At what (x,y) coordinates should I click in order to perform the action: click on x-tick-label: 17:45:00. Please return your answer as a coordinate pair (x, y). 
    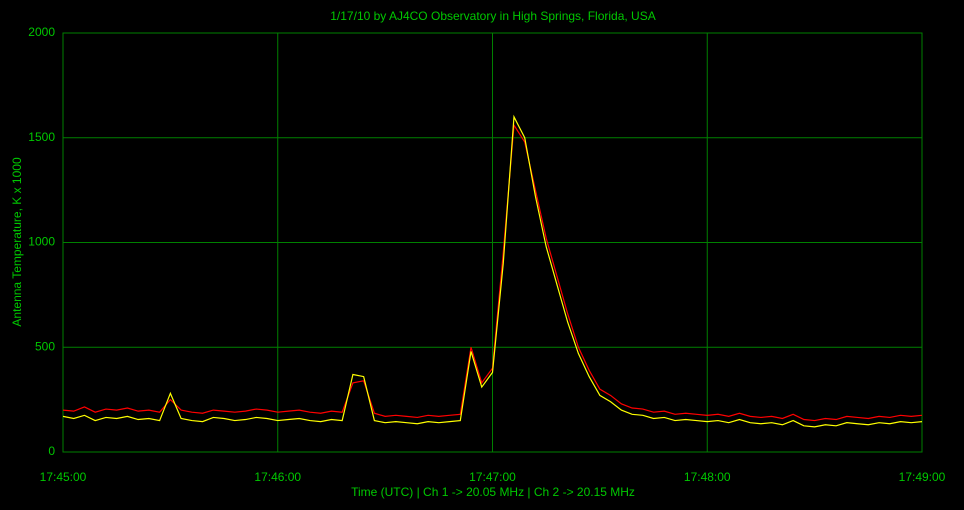
    Looking at the image, I should click on (63, 477).